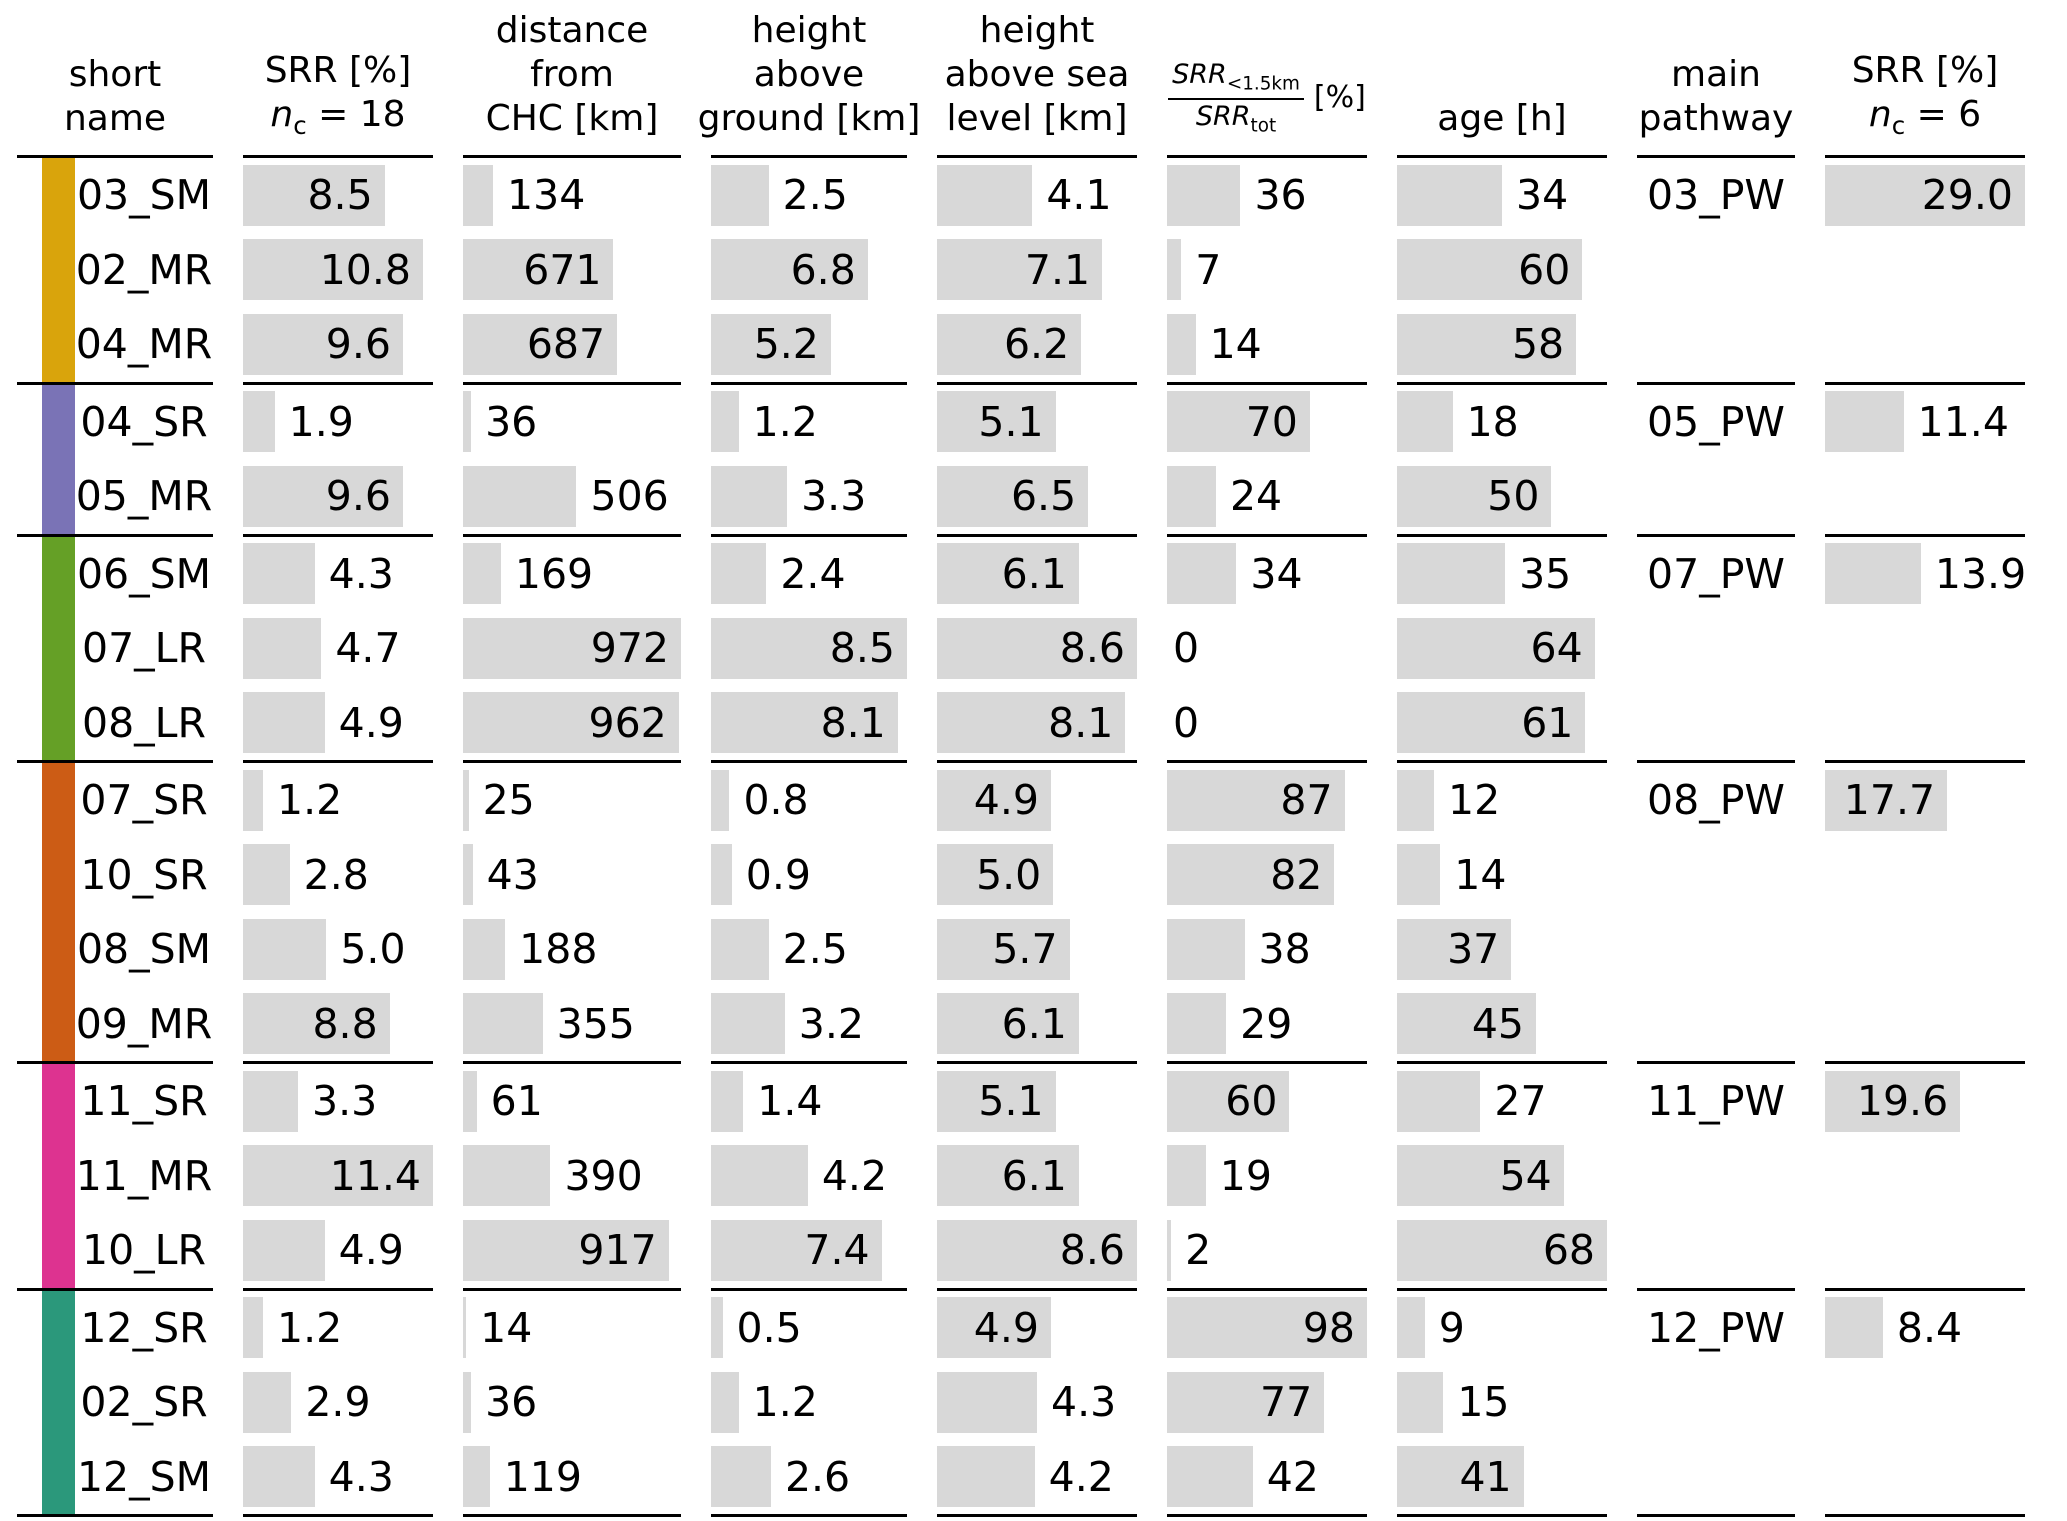 This screenshot has height=1521, width=2067. What do you see at coordinates (809, 461) in the screenshot?
I see `bar-column-height_above_ground: 1.2 3.3` at bounding box center [809, 461].